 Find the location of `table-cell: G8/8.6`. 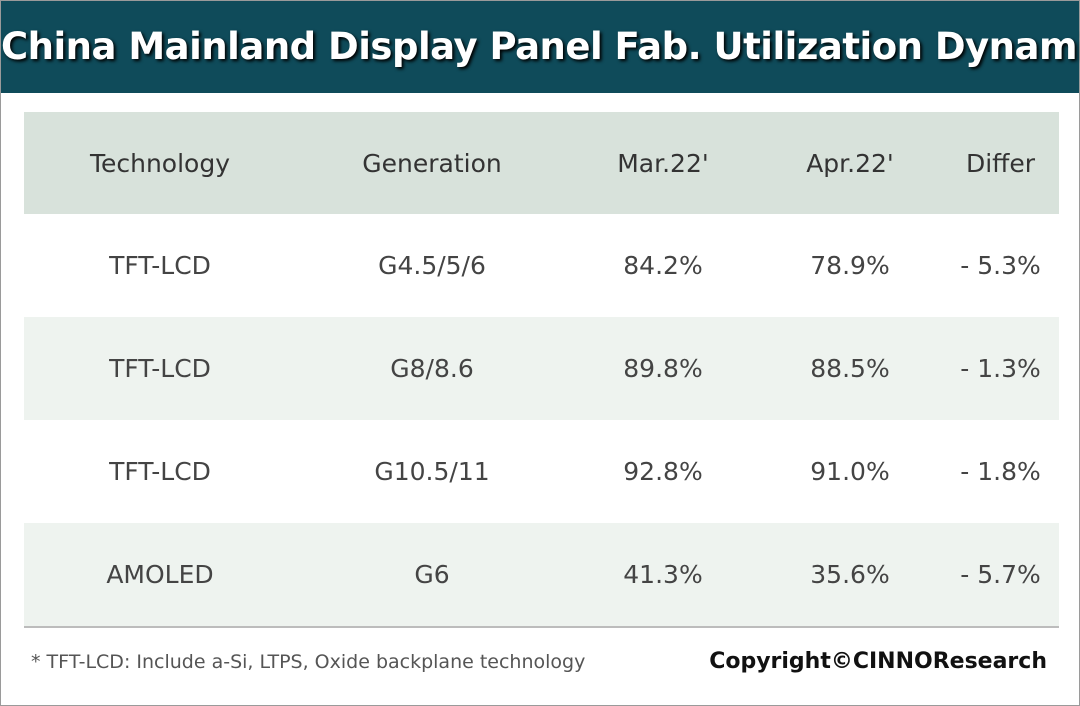

table-cell: G8/8.6 is located at coordinates (432, 368).